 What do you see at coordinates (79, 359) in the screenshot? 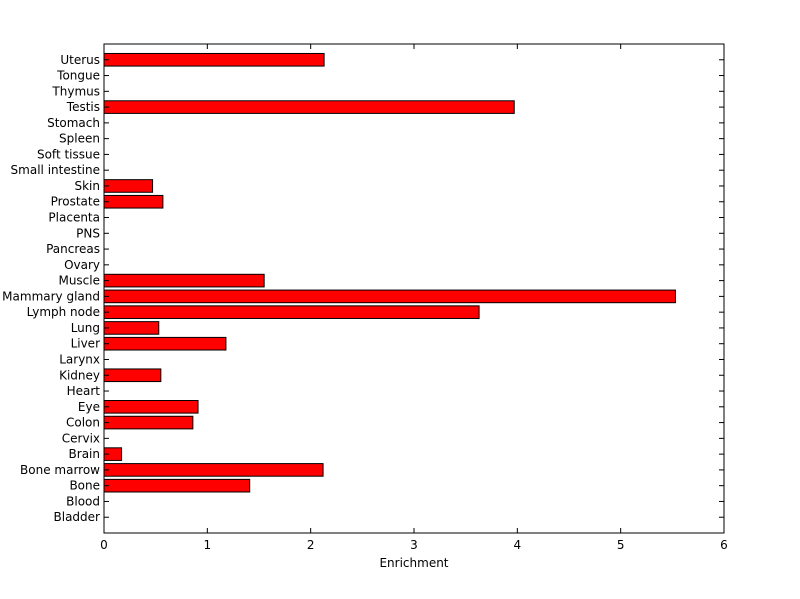
I see `category-label: Larynx` at bounding box center [79, 359].